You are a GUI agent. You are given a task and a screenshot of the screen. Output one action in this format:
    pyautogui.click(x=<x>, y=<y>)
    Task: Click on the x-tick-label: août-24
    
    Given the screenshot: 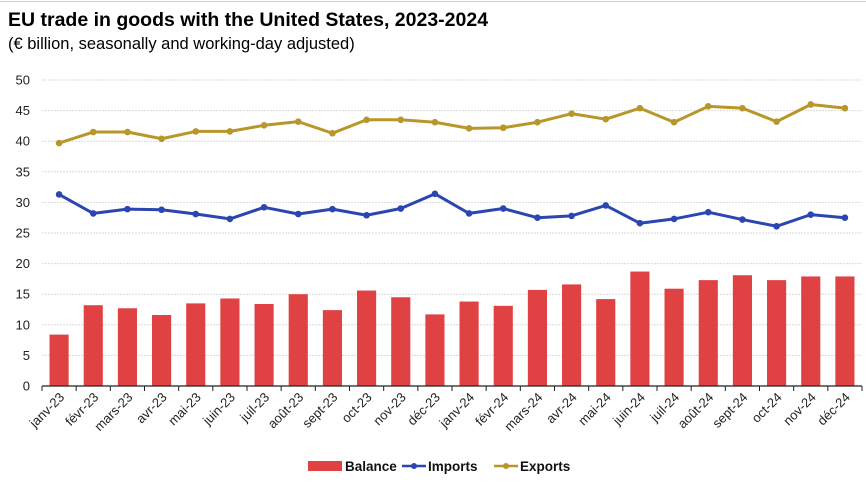 What is the action you would take?
    pyautogui.click(x=696, y=411)
    